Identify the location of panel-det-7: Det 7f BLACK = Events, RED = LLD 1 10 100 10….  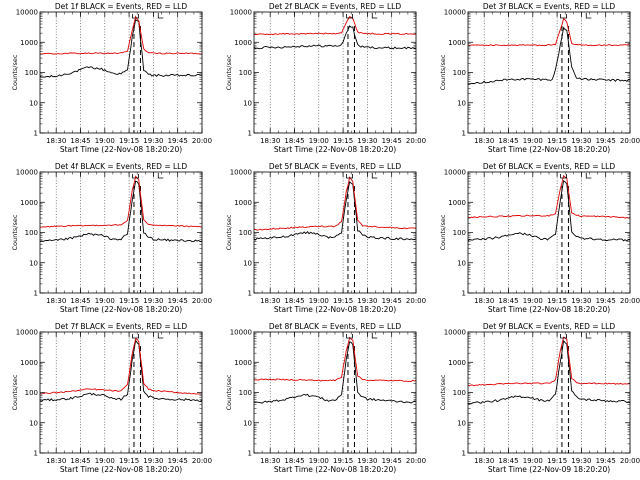
(111, 398).